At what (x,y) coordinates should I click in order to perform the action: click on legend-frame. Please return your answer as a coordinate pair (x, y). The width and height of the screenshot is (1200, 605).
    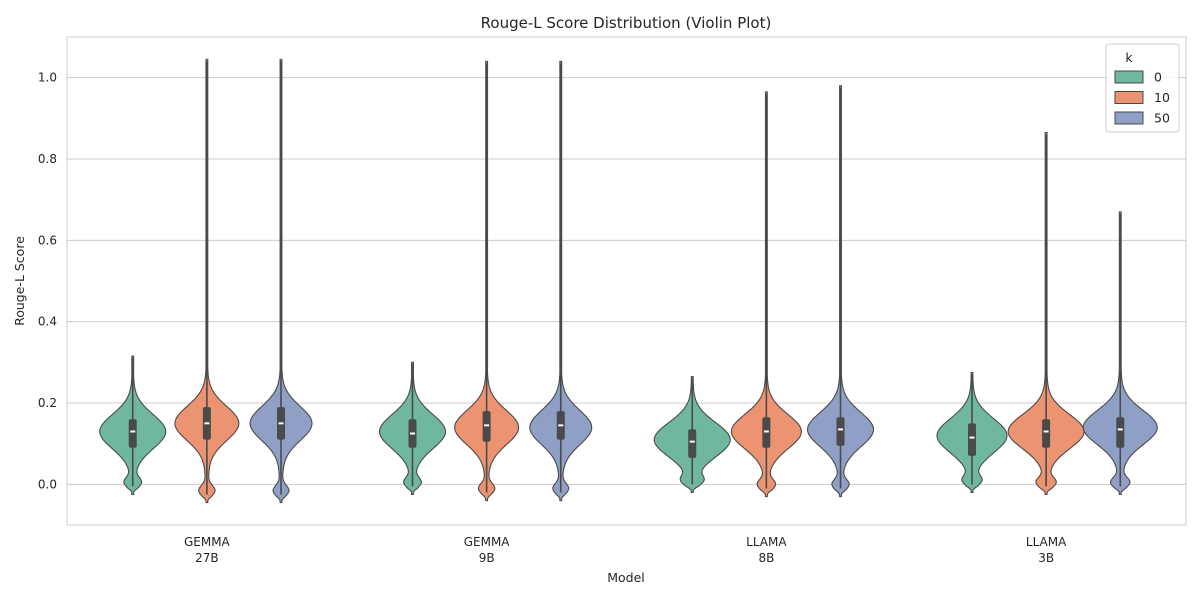
    Looking at the image, I should click on (1142, 88).